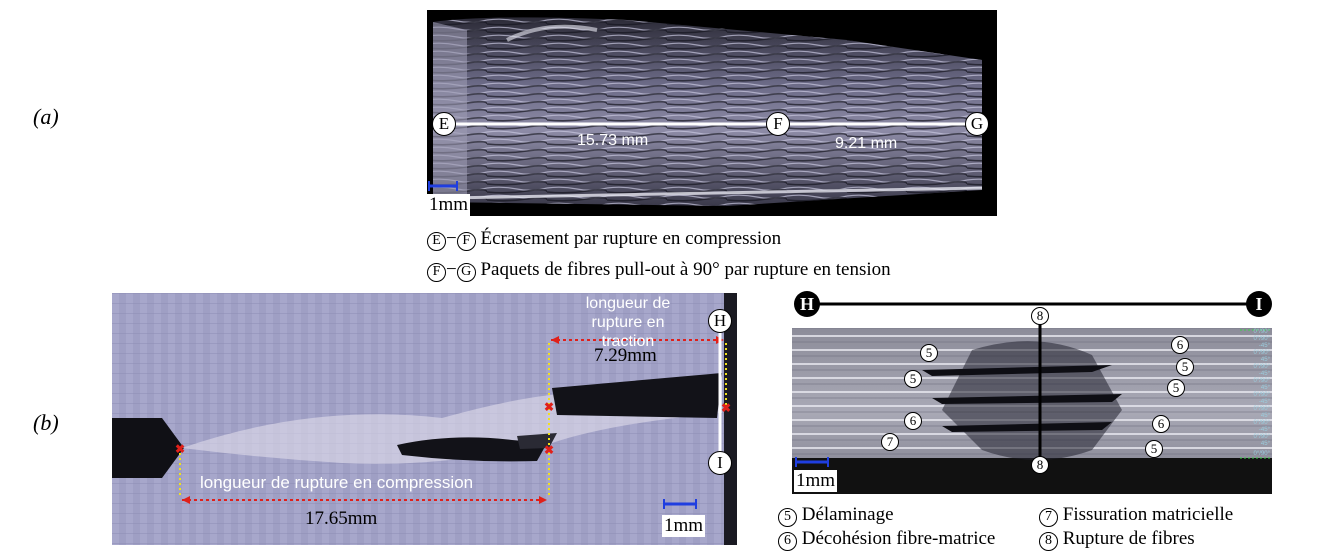 The image size is (1325, 552). Describe the element at coordinates (720, 321) in the screenshot. I see `point-h-marker: H` at that location.